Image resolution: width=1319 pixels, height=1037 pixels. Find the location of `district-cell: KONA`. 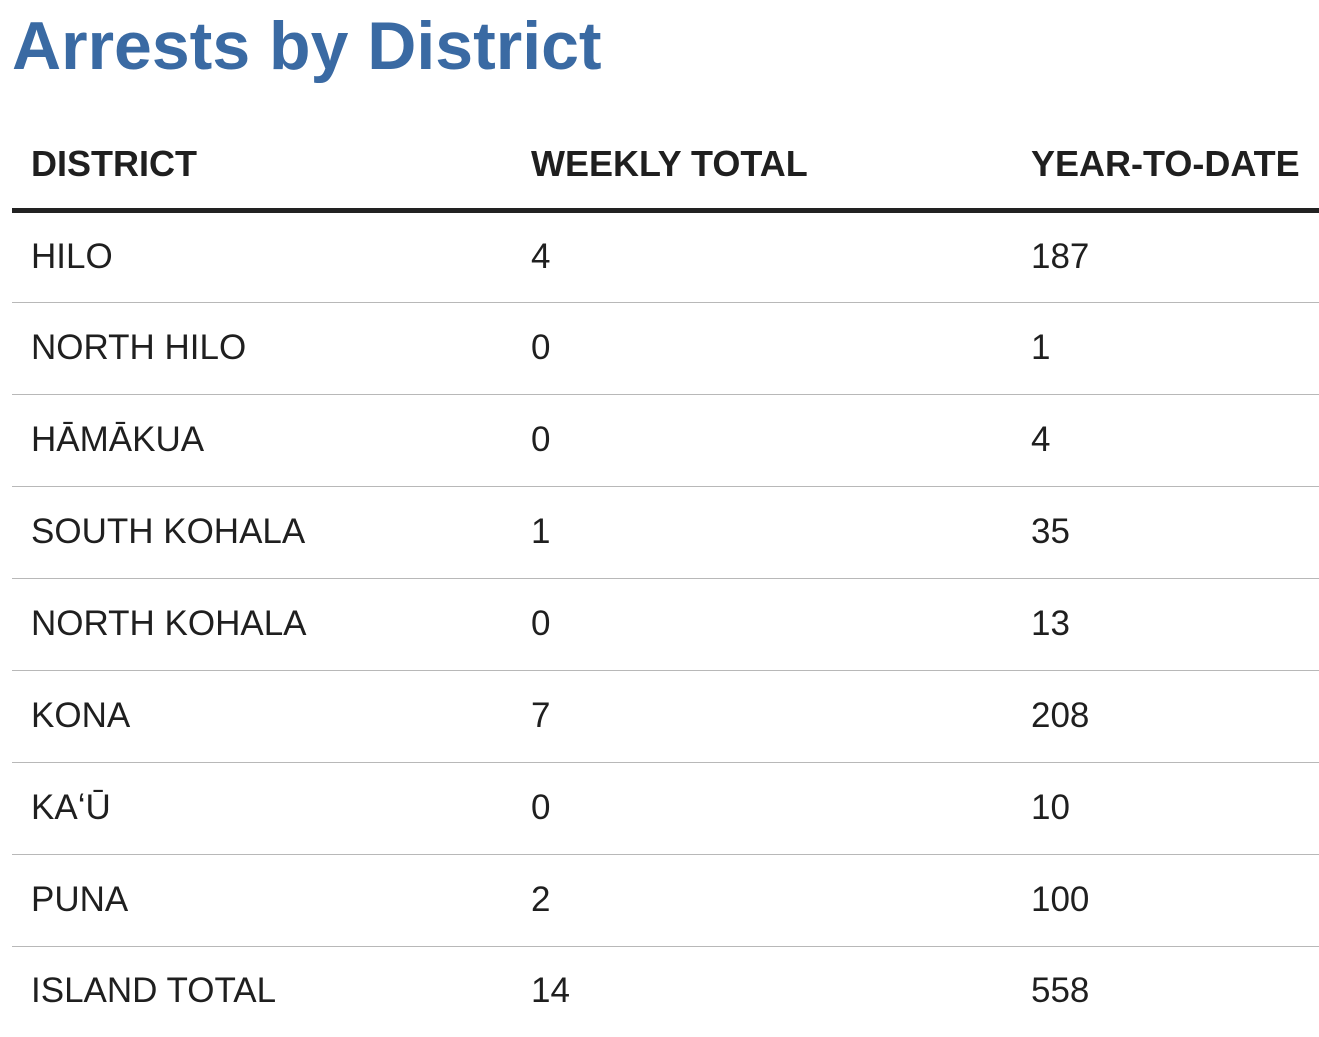

district-cell: KONA is located at coordinates (262, 716).